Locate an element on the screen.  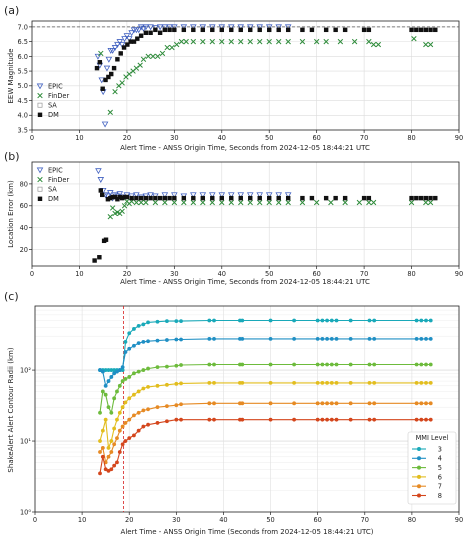
legend-label: EPIC is located at coordinates (55, 86).